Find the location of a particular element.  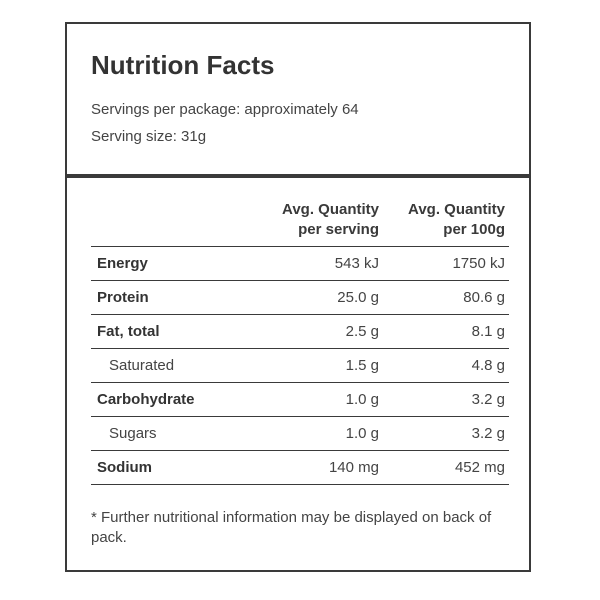

value-per-100g: 8.1 g is located at coordinates (446, 331).